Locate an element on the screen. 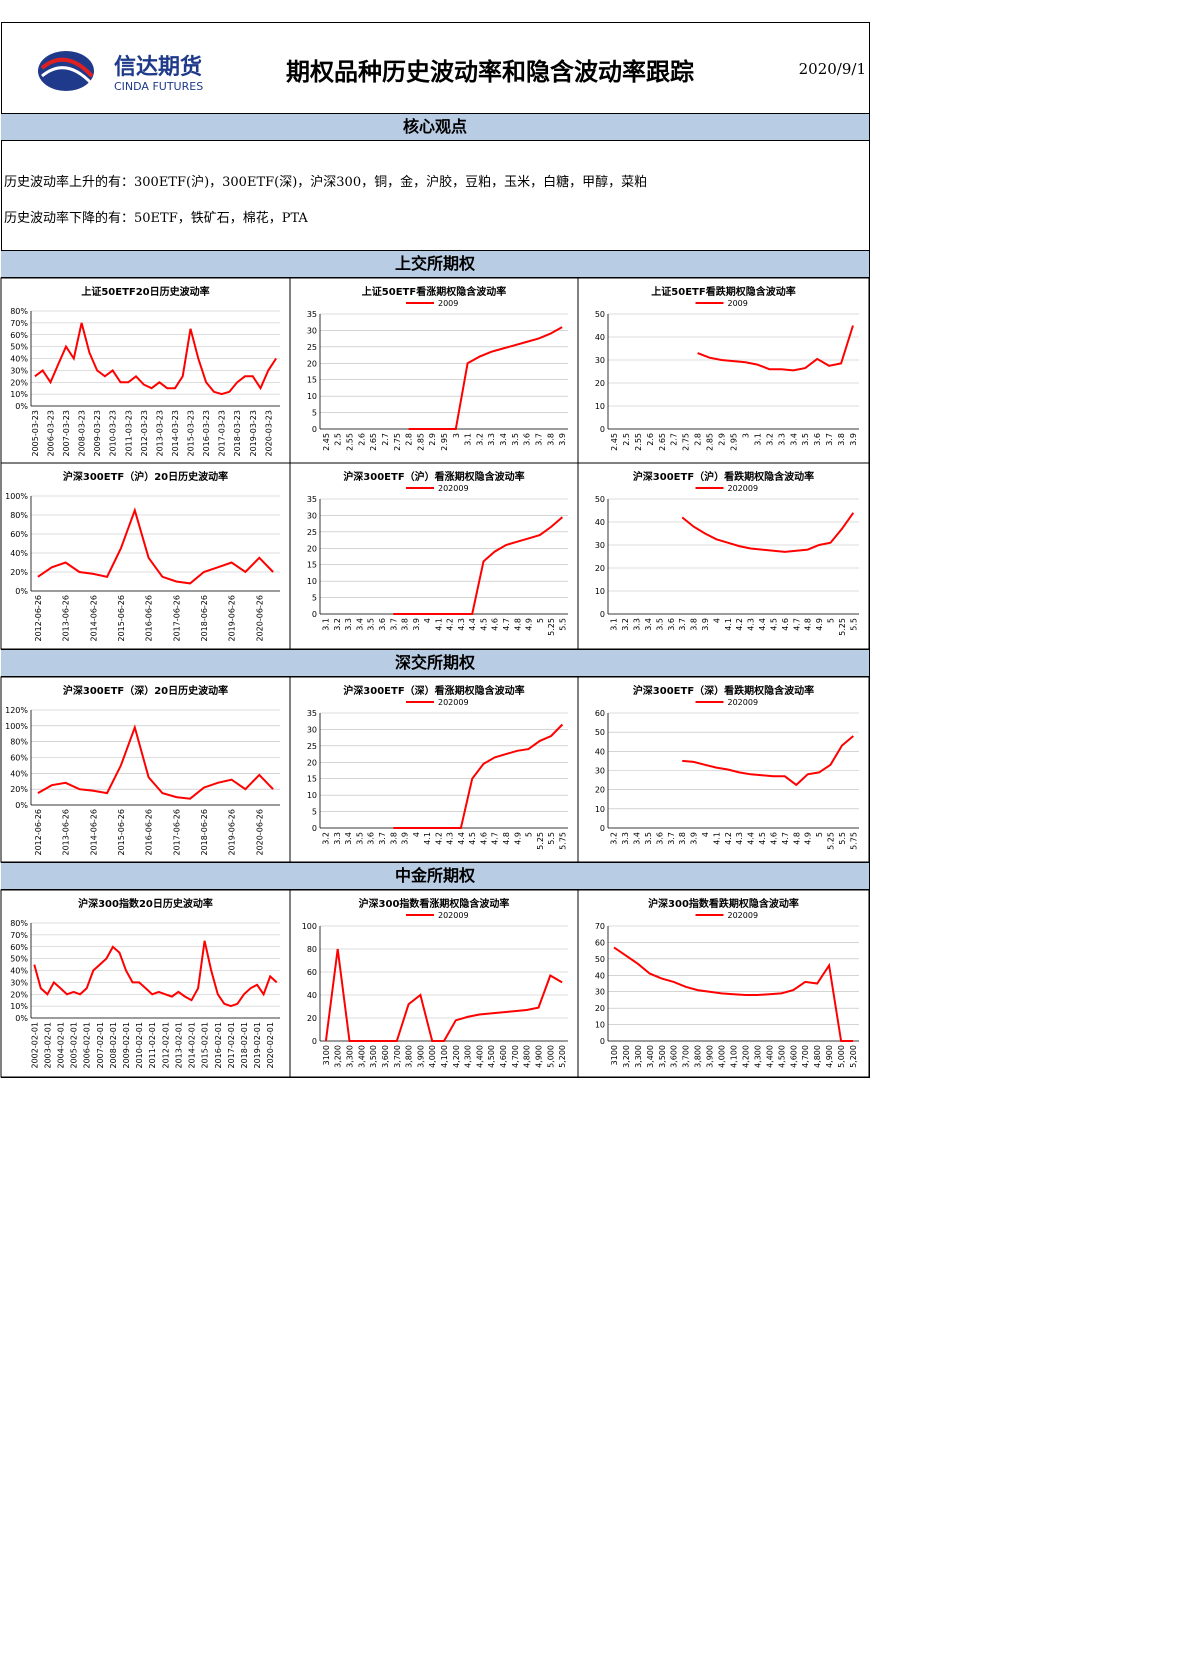 The height and width of the screenshot is (1680, 1188). y-tick-label: 50 is located at coordinates (600, 499).